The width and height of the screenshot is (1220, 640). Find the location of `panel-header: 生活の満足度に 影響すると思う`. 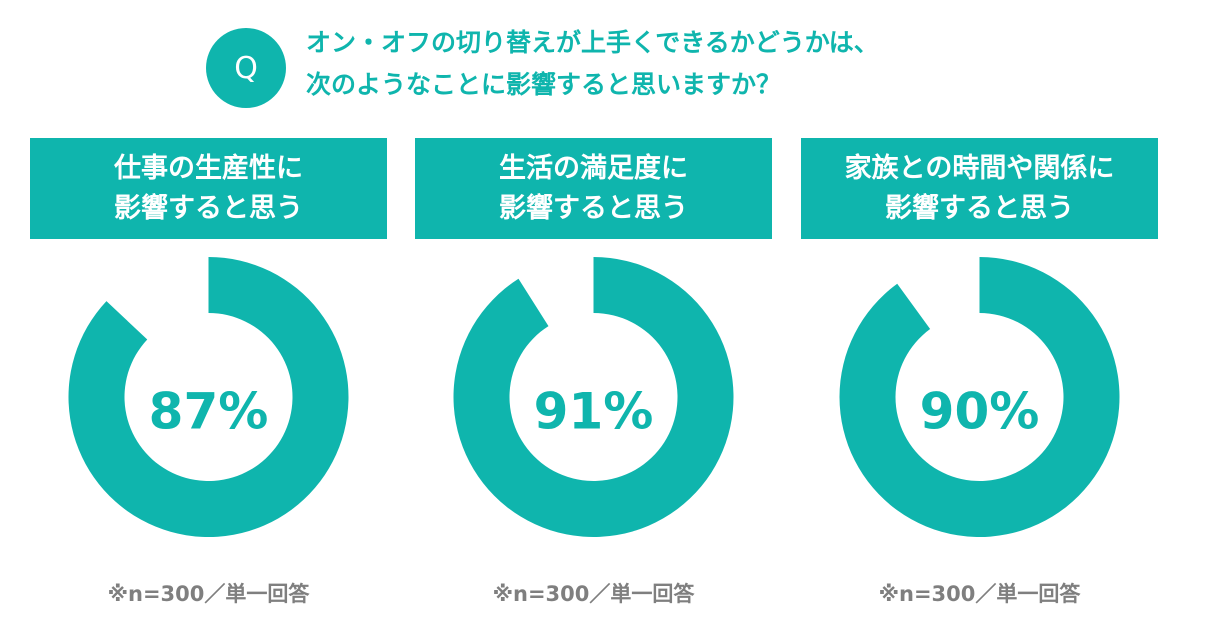

panel-header: 生活の満足度に 影響すると思う is located at coordinates (593, 188).